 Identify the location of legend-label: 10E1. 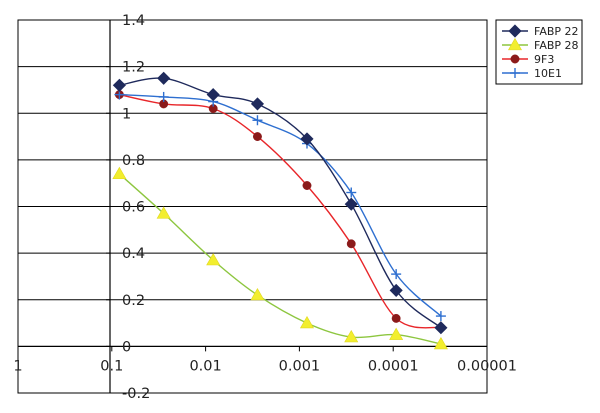
(548, 73).